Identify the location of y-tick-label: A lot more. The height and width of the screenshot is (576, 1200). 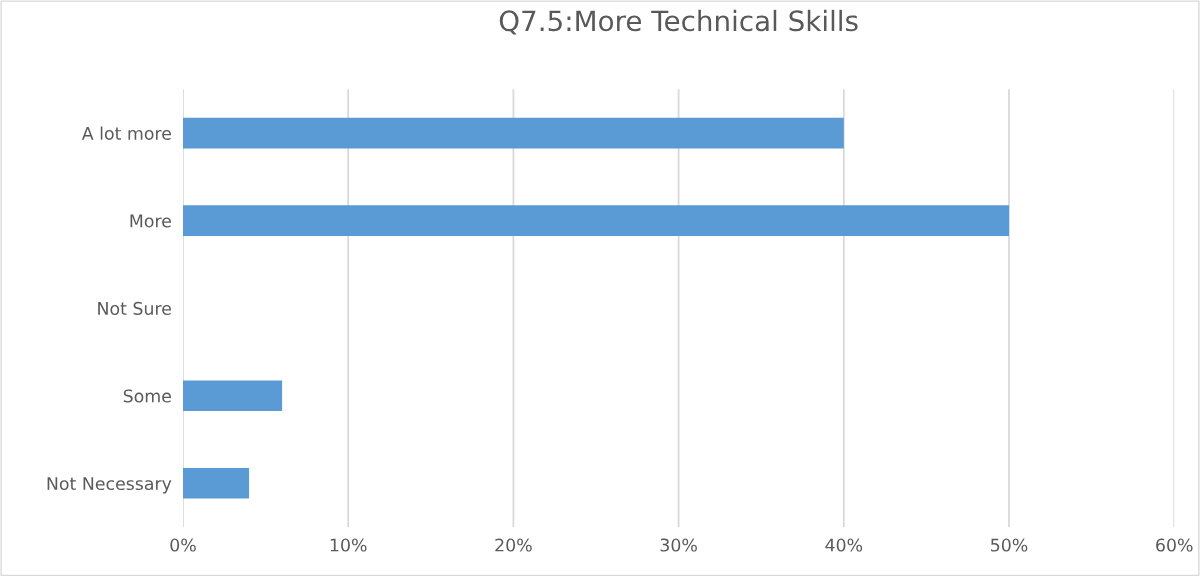
(126, 133).